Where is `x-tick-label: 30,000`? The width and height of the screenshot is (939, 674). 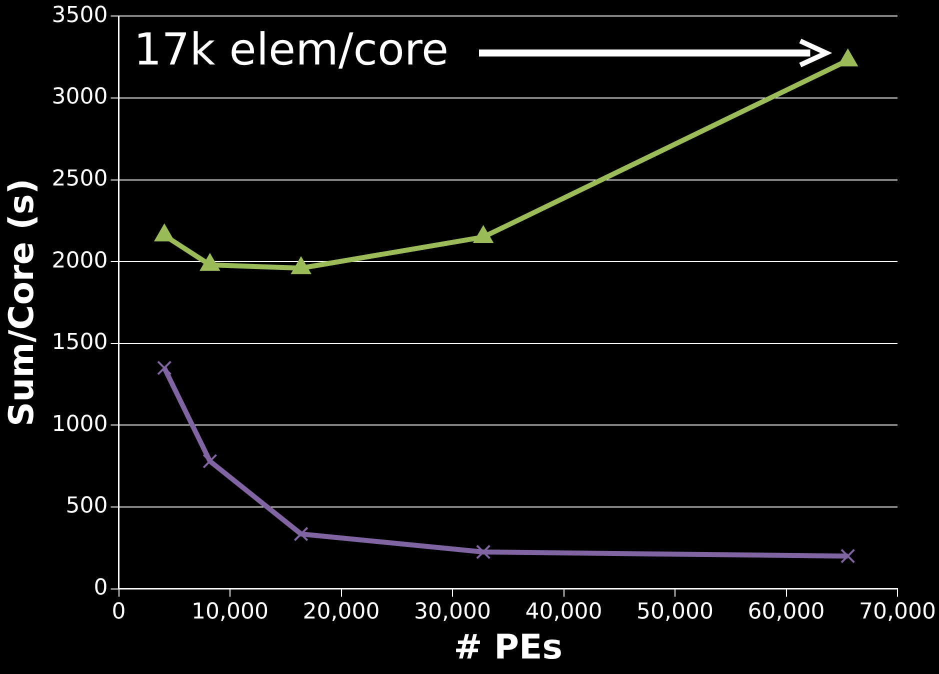 x-tick-label: 30,000 is located at coordinates (453, 612).